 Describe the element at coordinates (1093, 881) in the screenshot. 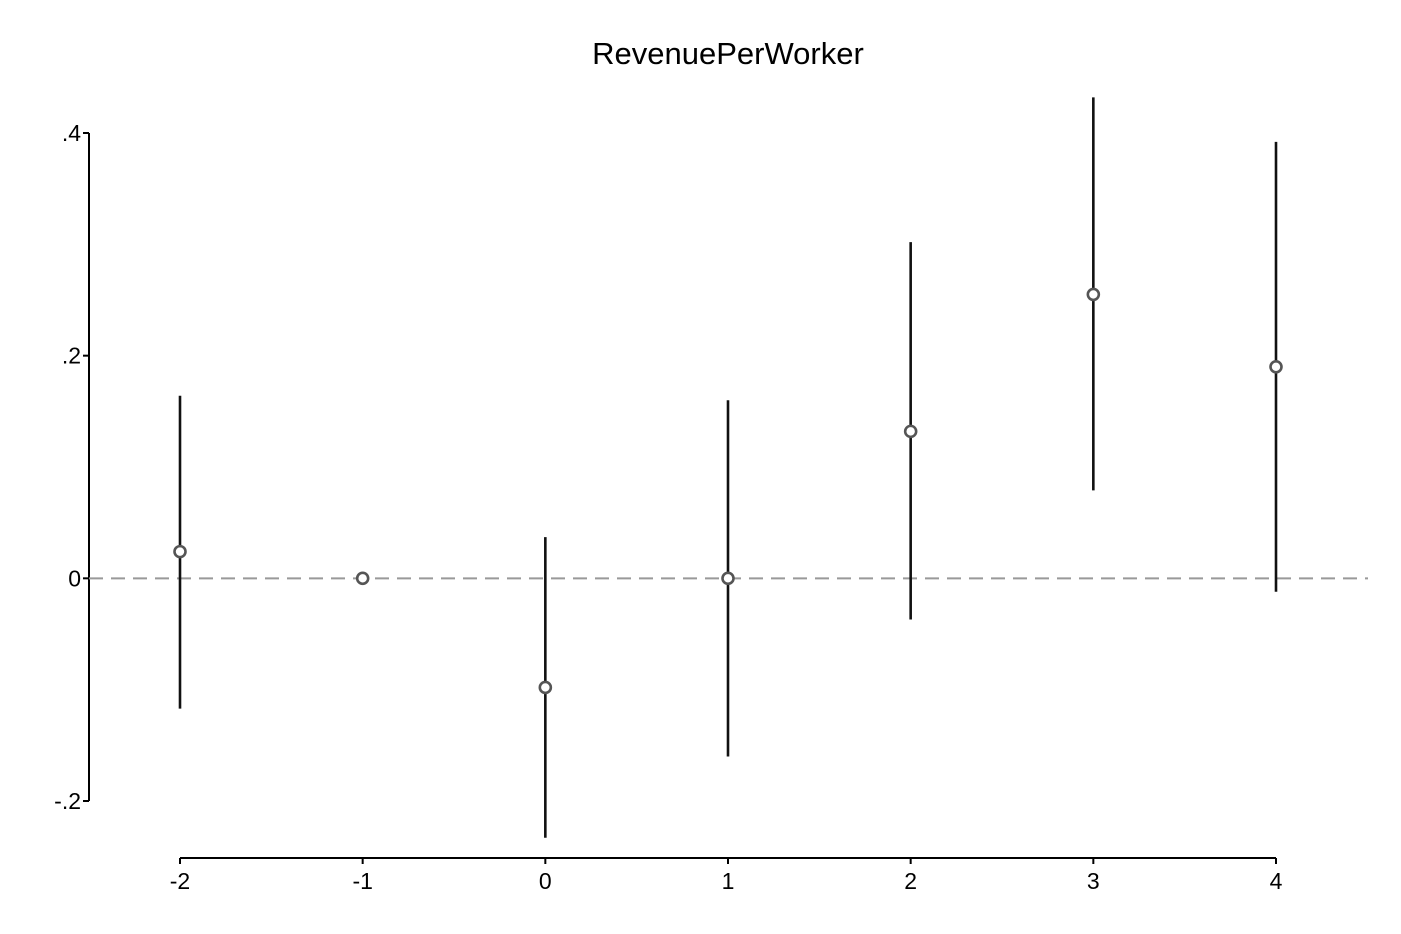

I see `x-tick-label: 3` at that location.